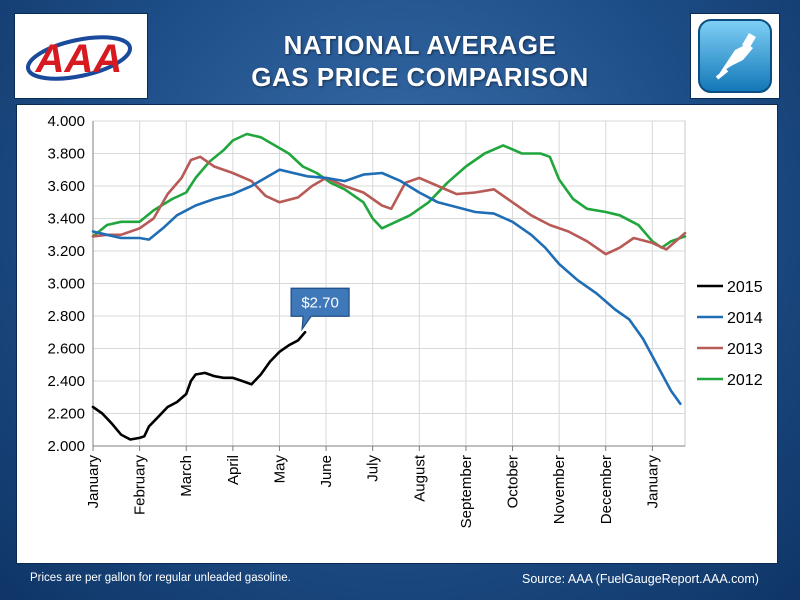 Image resolution: width=800 pixels, height=600 pixels. Describe the element at coordinates (66, 446) in the screenshot. I see `y-tick-label: 2.000` at that location.